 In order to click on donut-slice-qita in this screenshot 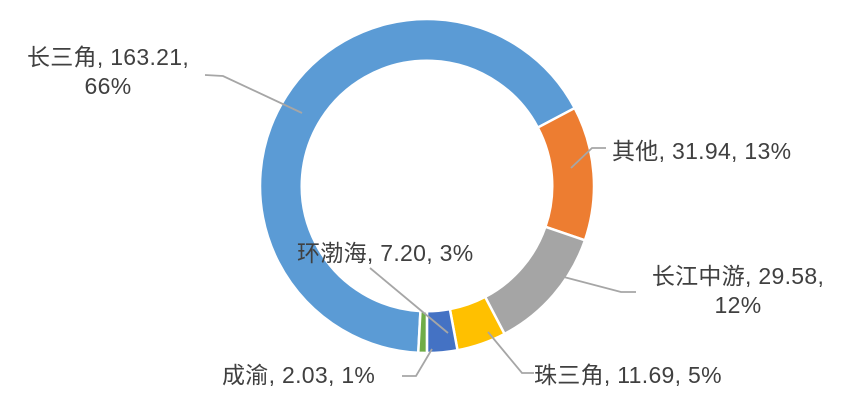, I will do `click(566, 174)`.